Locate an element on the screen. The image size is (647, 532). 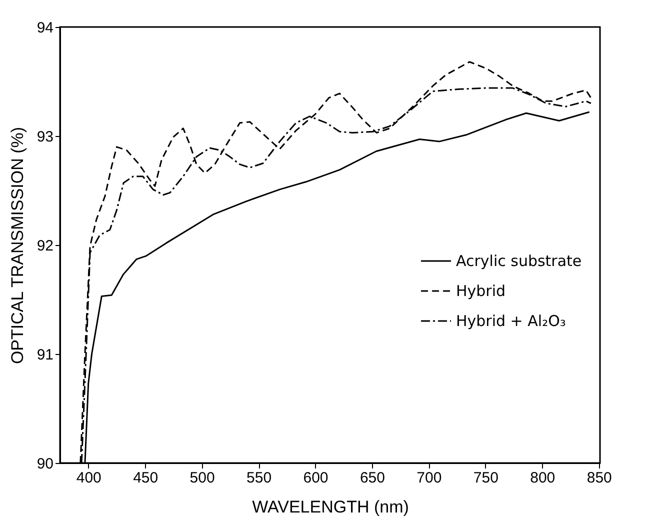
x-tick-label: 600 is located at coordinates (315, 478).